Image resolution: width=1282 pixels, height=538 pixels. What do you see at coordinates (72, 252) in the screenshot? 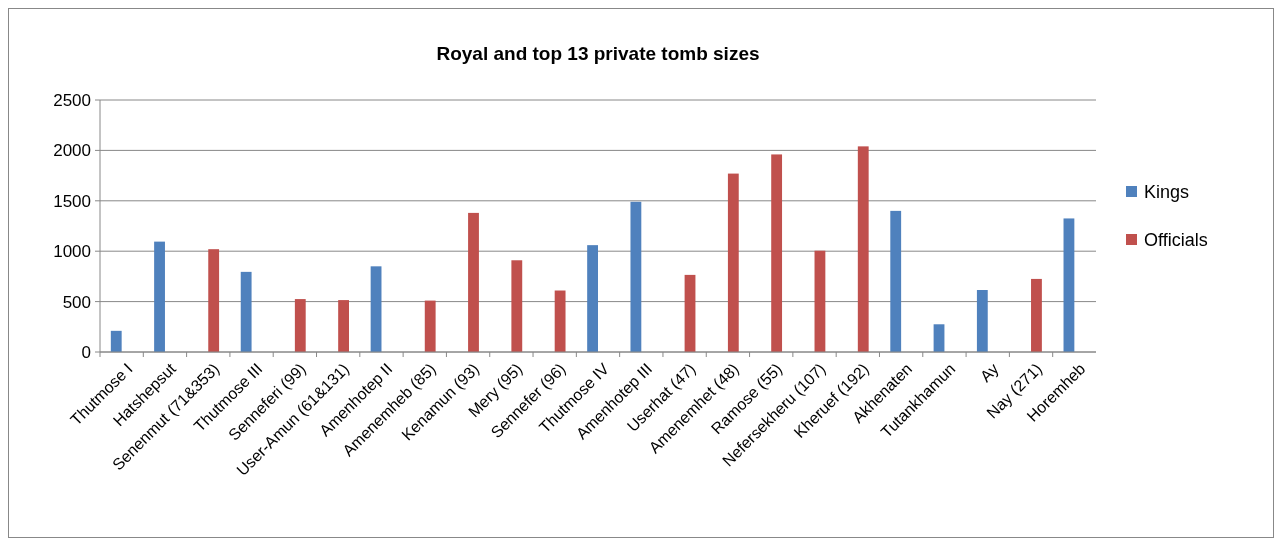
I see `y-tick-label: 1000` at bounding box center [72, 252].